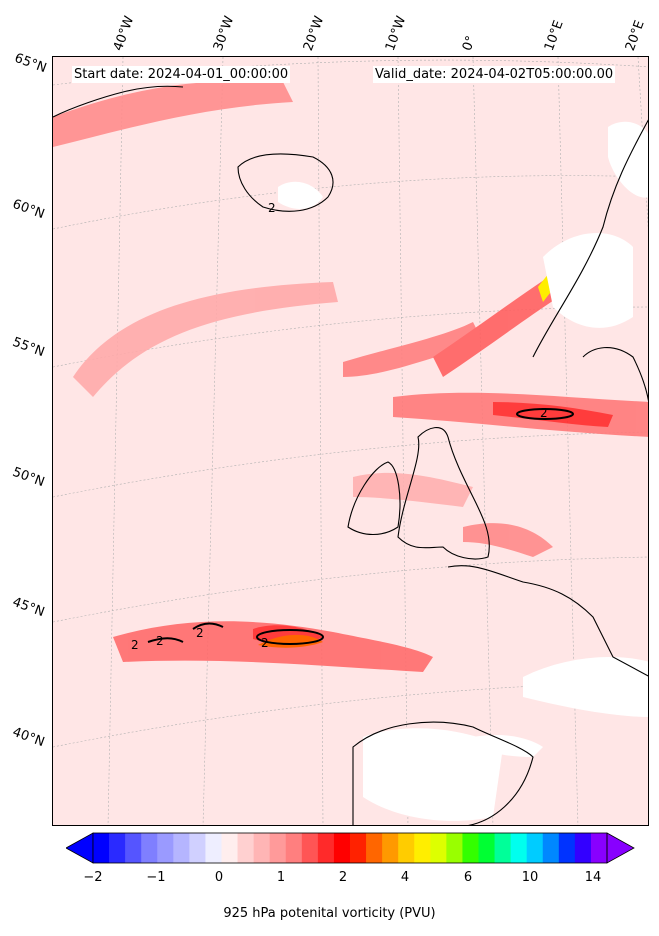 This screenshot has height=936, width=659. What do you see at coordinates (181, 74) in the screenshot?
I see `start-date-label: Start date: 2024-04-01_00:00:00` at bounding box center [181, 74].